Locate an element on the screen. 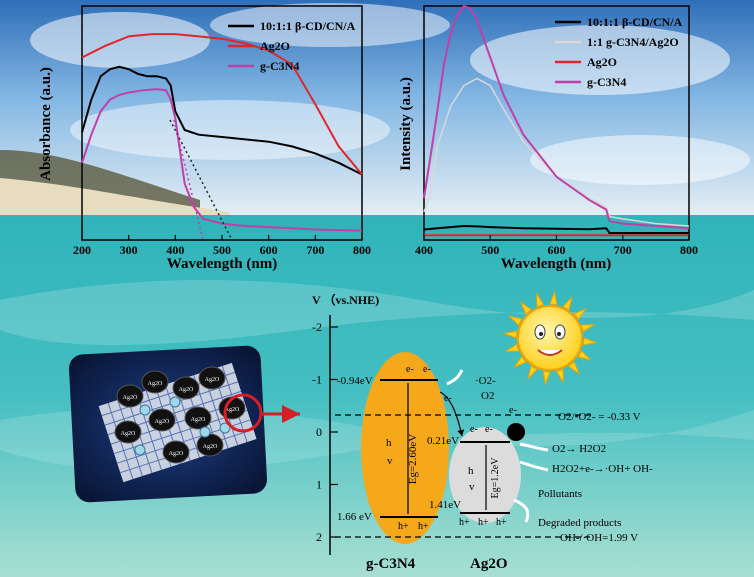 This screenshot has height=577, width=754. ag2o-electron-1: e- is located at coordinates (474, 429).